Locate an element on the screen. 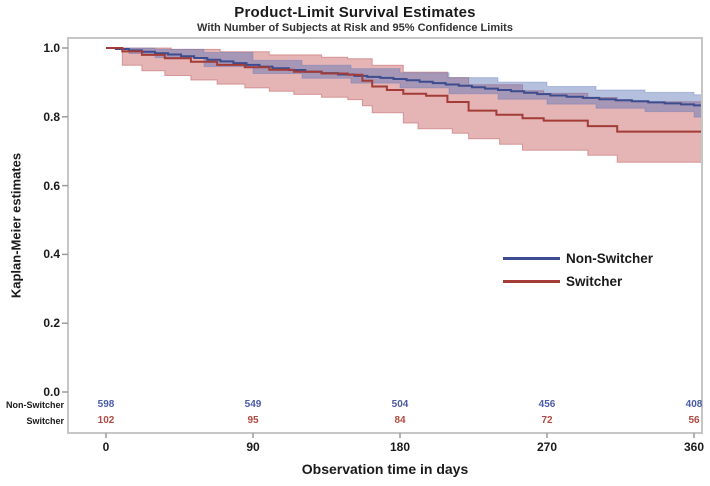  legend-label-switcher: Switcher is located at coordinates (594, 281).